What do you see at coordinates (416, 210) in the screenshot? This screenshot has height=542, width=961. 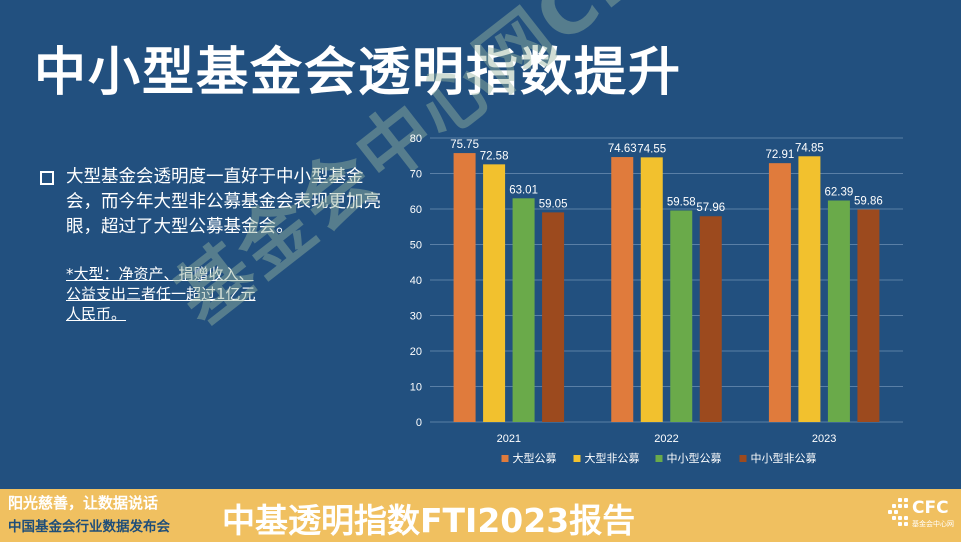 I see `y-tick-label: 60` at bounding box center [416, 210].